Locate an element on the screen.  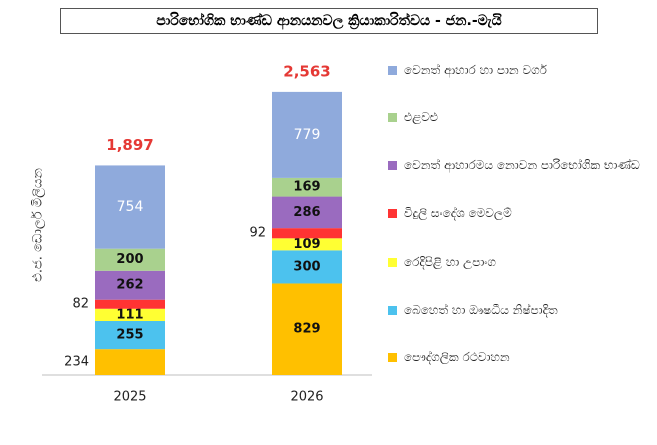
legend-label: වෙනත් ආහාර හා පාන වර්ග is located at coordinates (475, 70).